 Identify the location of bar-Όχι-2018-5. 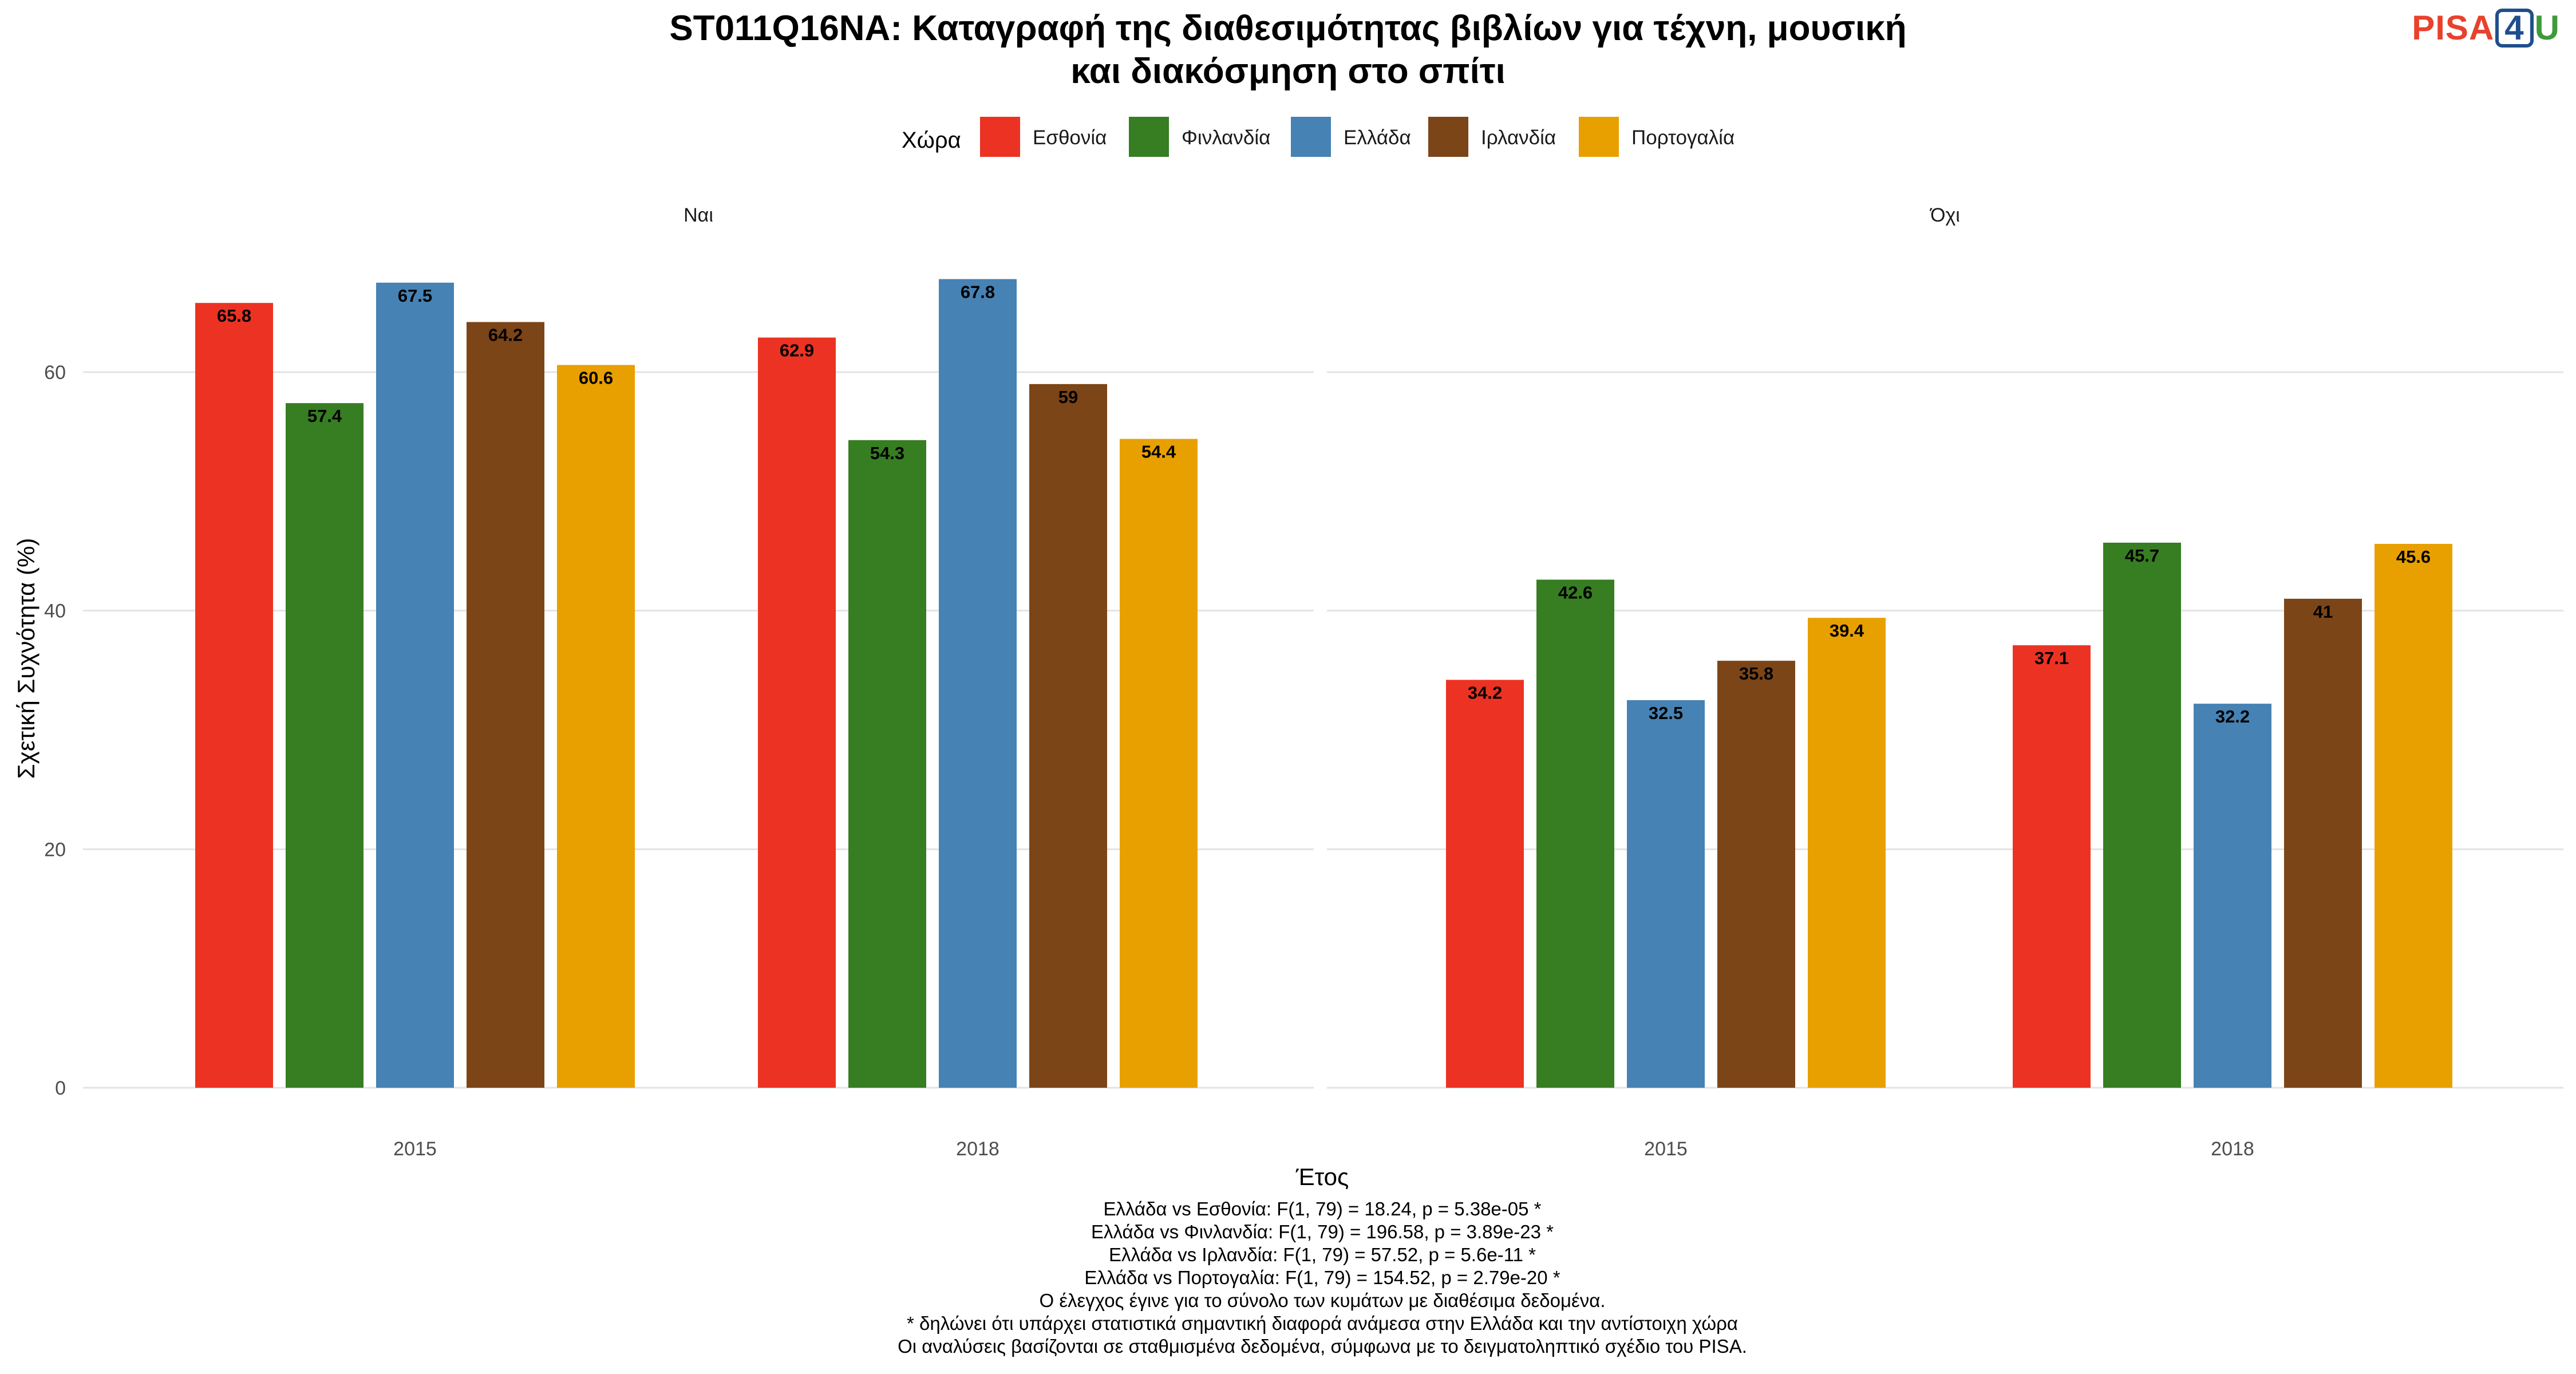
(2413, 816).